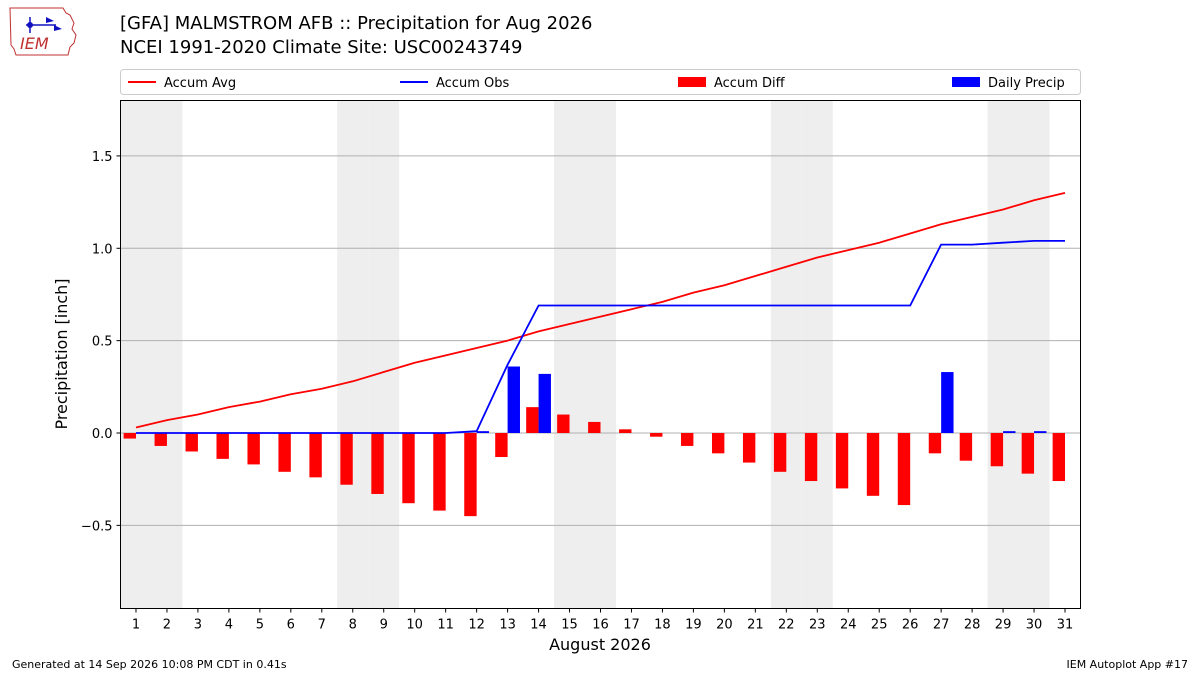  Describe the element at coordinates (1003, 625) in the screenshot. I see `x-tick-label: 29` at that location.